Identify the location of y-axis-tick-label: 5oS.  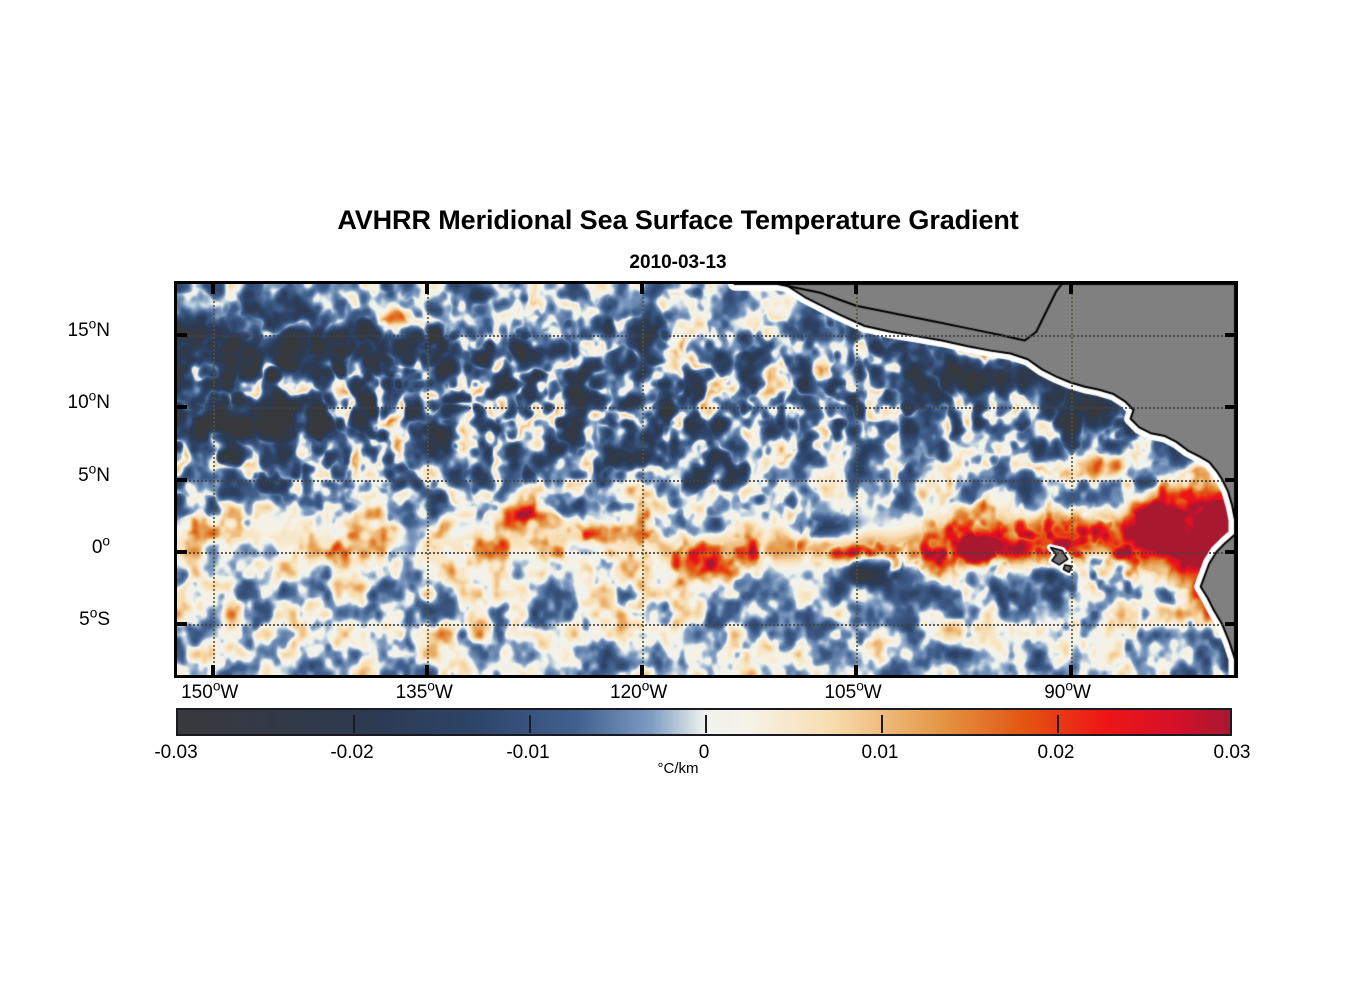
(94, 618).